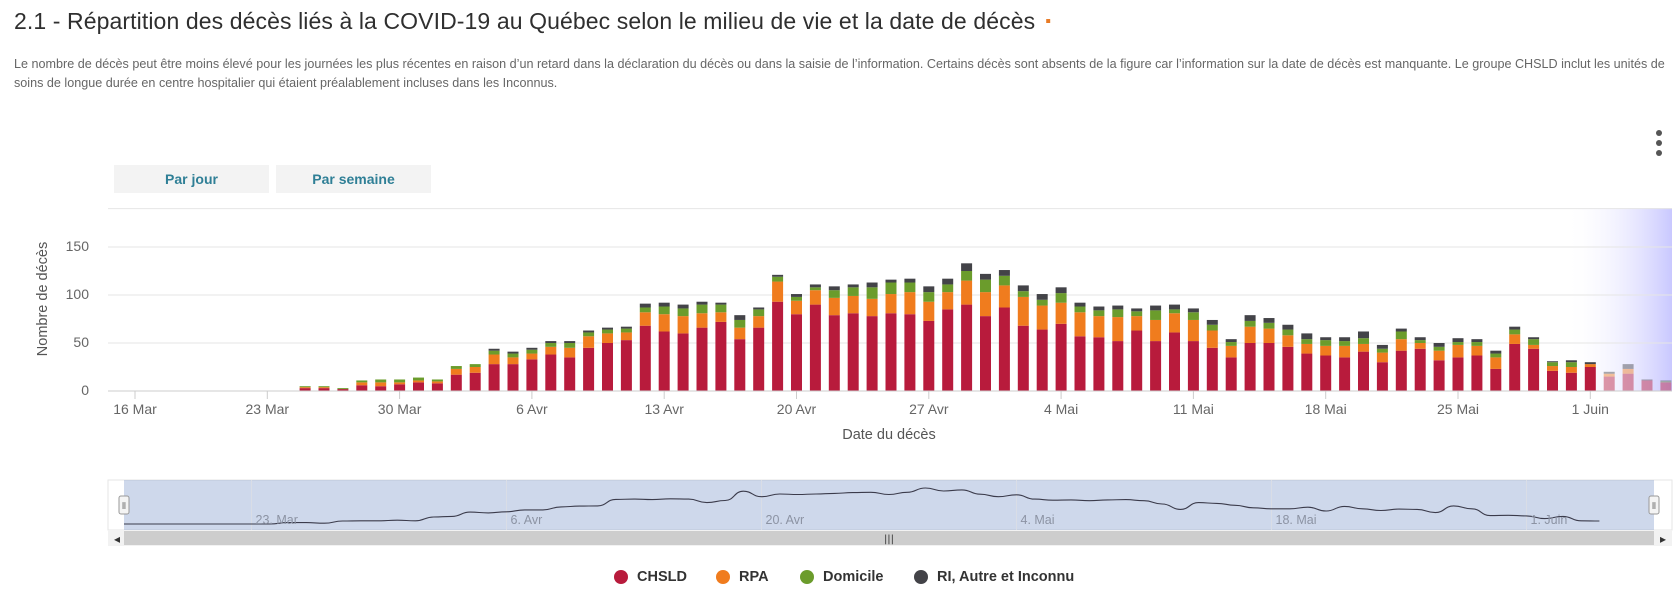 This screenshot has height=601, width=1676. What do you see at coordinates (117, 539) in the screenshot?
I see `scroll-left-arrow-icon: ◂` at bounding box center [117, 539].